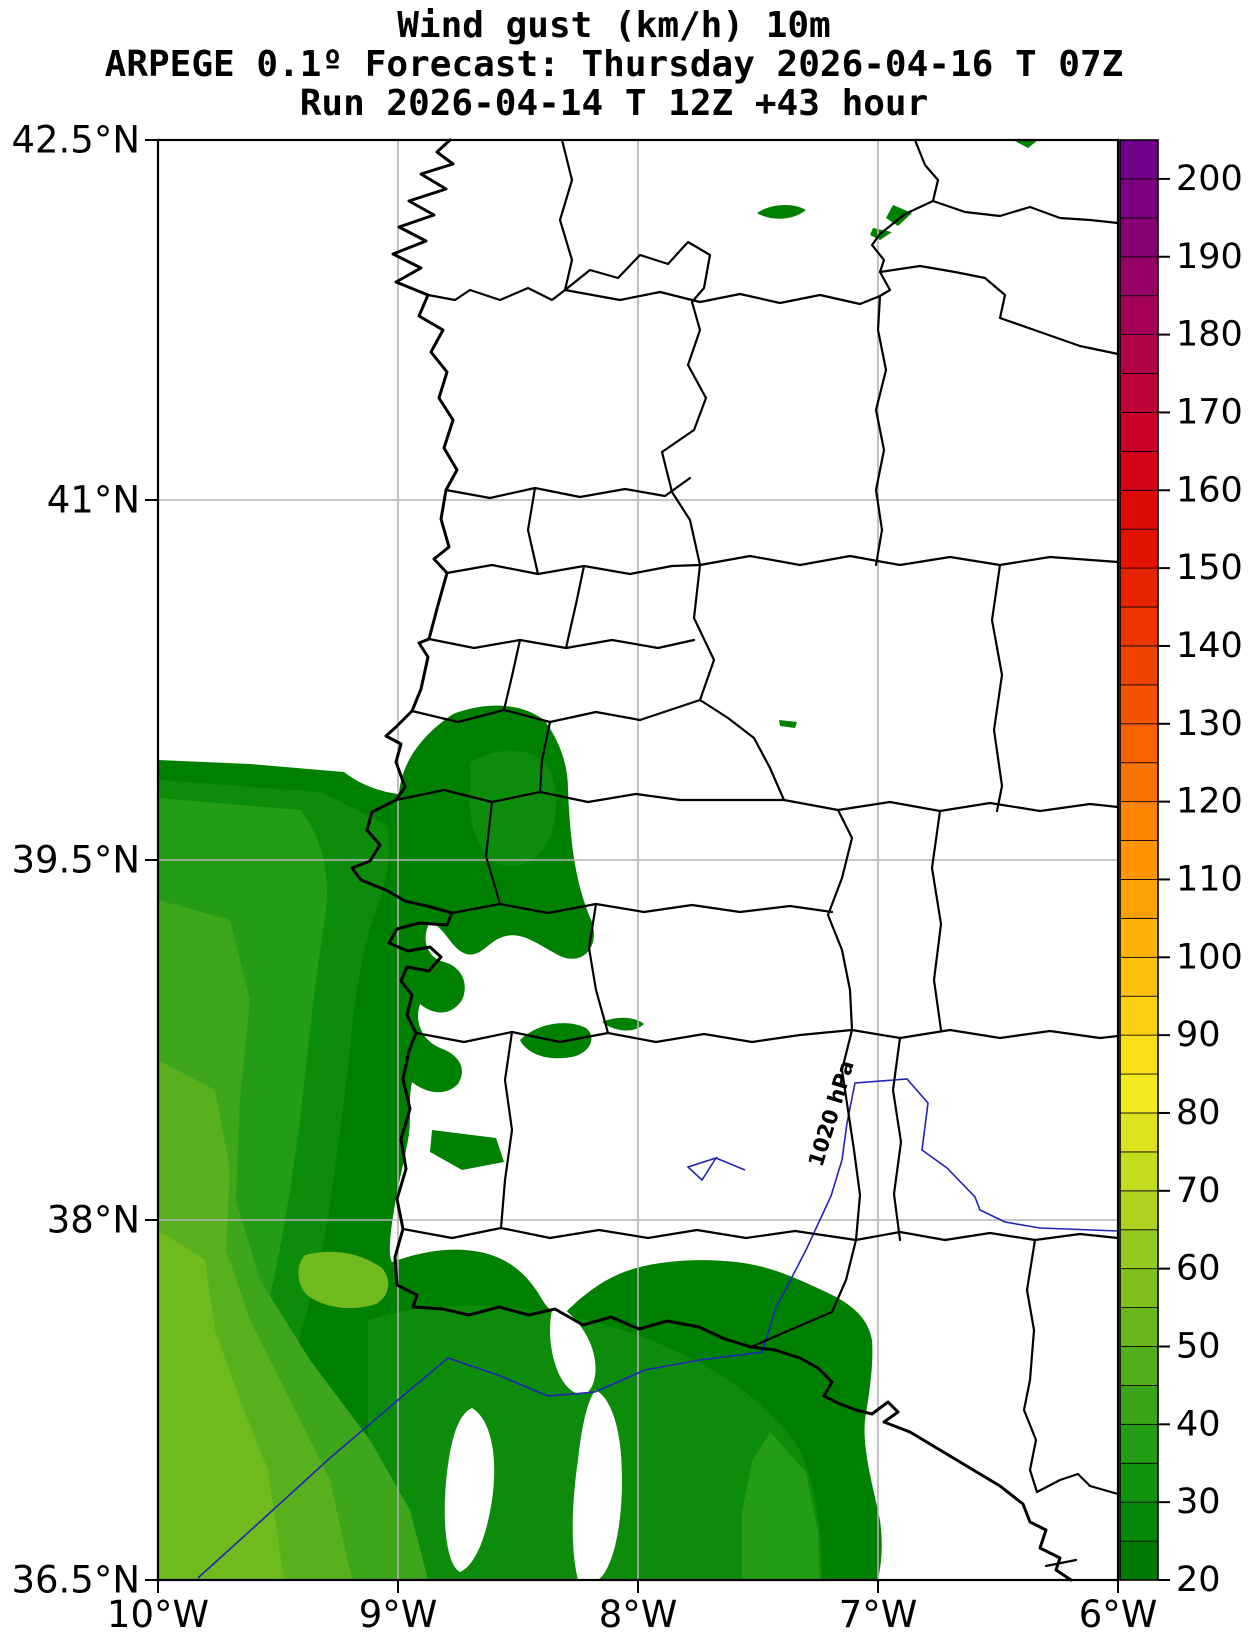 The width and height of the screenshot is (1259, 1646). I want to click on gust-patch-center-dot, so click(788, 724).